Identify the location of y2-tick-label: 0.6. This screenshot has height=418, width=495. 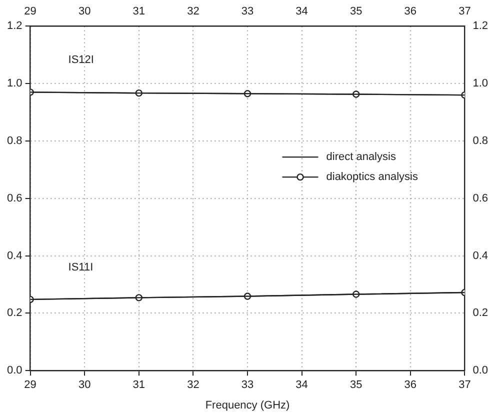
(480, 198).